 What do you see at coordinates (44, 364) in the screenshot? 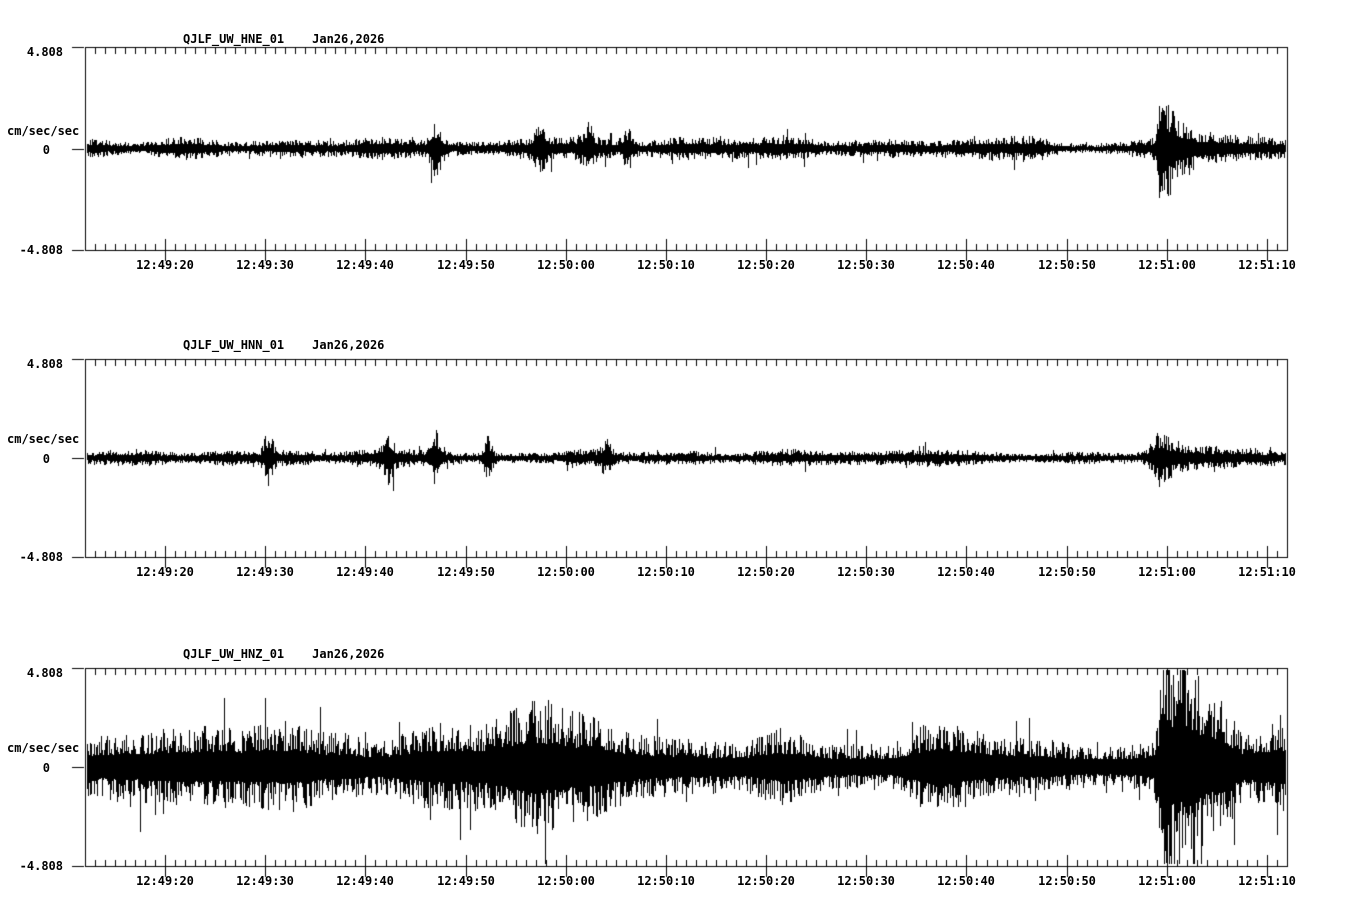
I see `y-tick-max-hnn: 4.808` at bounding box center [44, 364].